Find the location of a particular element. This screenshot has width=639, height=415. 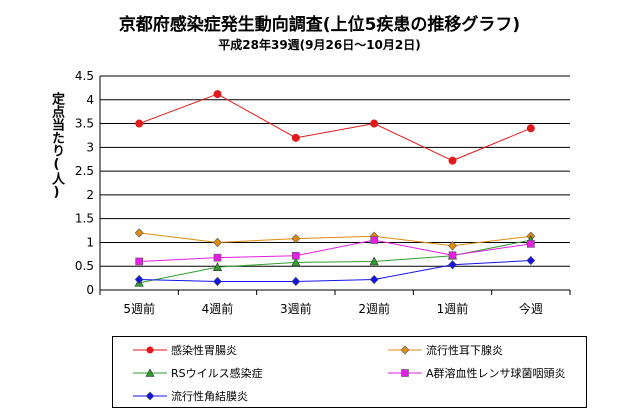

y-tick-label: 1 is located at coordinates (90, 242).